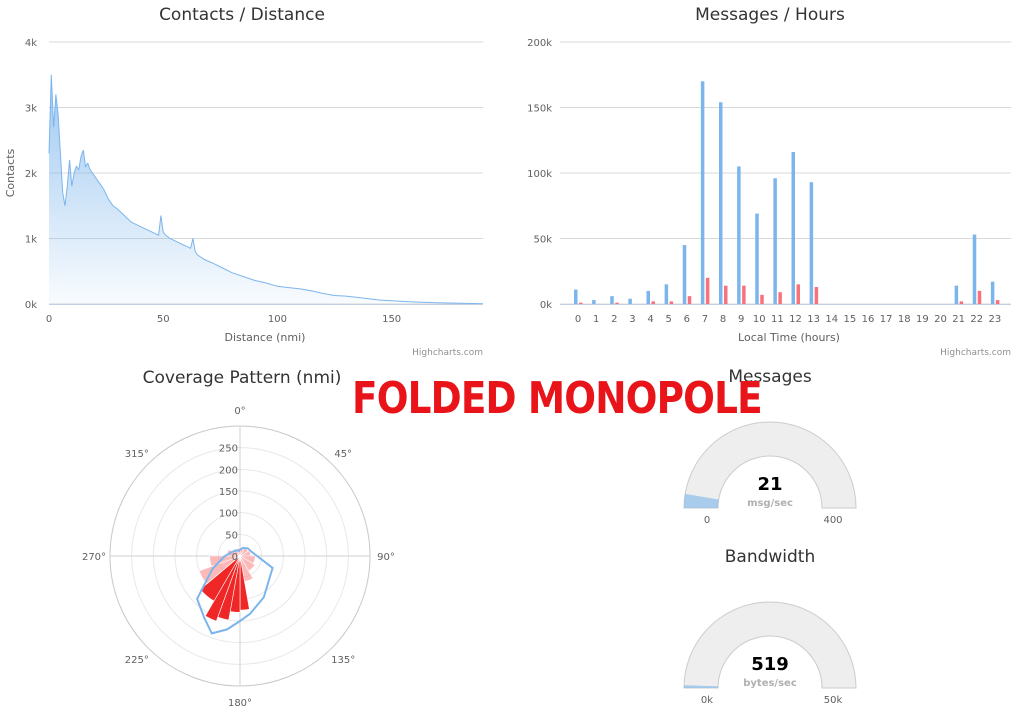 This screenshot has width=1024, height=716. What do you see at coordinates (831, 319) in the screenshot?
I see `x-tick-label: 14` at bounding box center [831, 319].